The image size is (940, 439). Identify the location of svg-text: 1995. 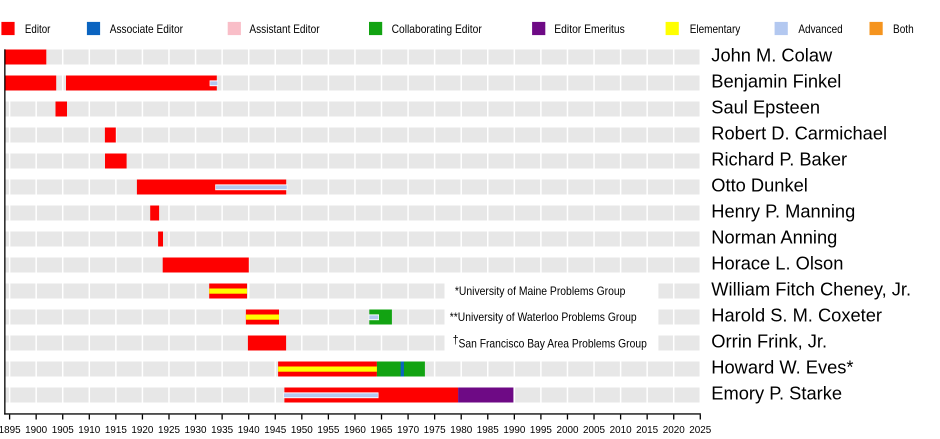
(541, 429).